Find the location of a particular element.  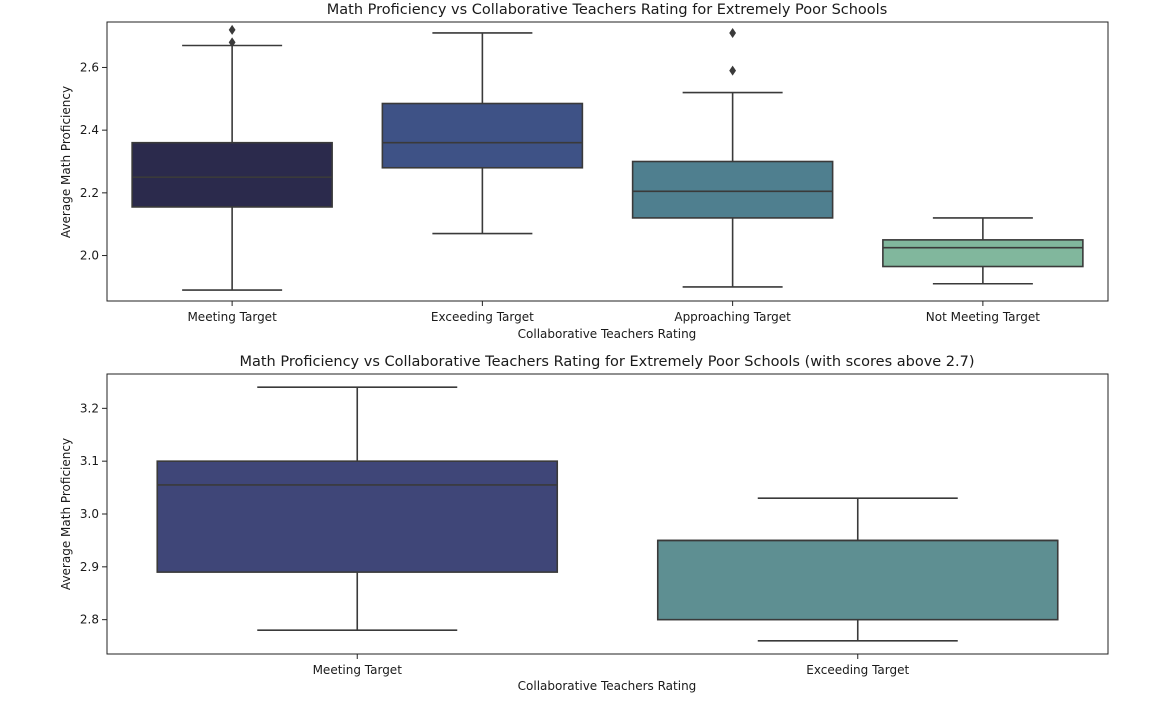

chart-bottom-y-axis: 2.8 2.9 3.0 3.1 3.2 is located at coordinates (93, 514).